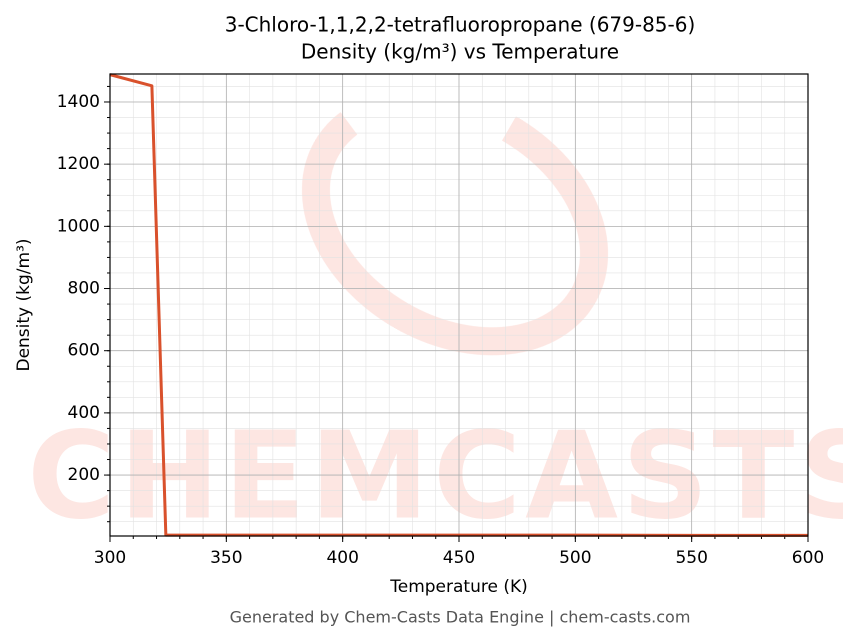  What do you see at coordinates (84, 289) in the screenshot?
I see `y-tick-label: 800` at bounding box center [84, 289].